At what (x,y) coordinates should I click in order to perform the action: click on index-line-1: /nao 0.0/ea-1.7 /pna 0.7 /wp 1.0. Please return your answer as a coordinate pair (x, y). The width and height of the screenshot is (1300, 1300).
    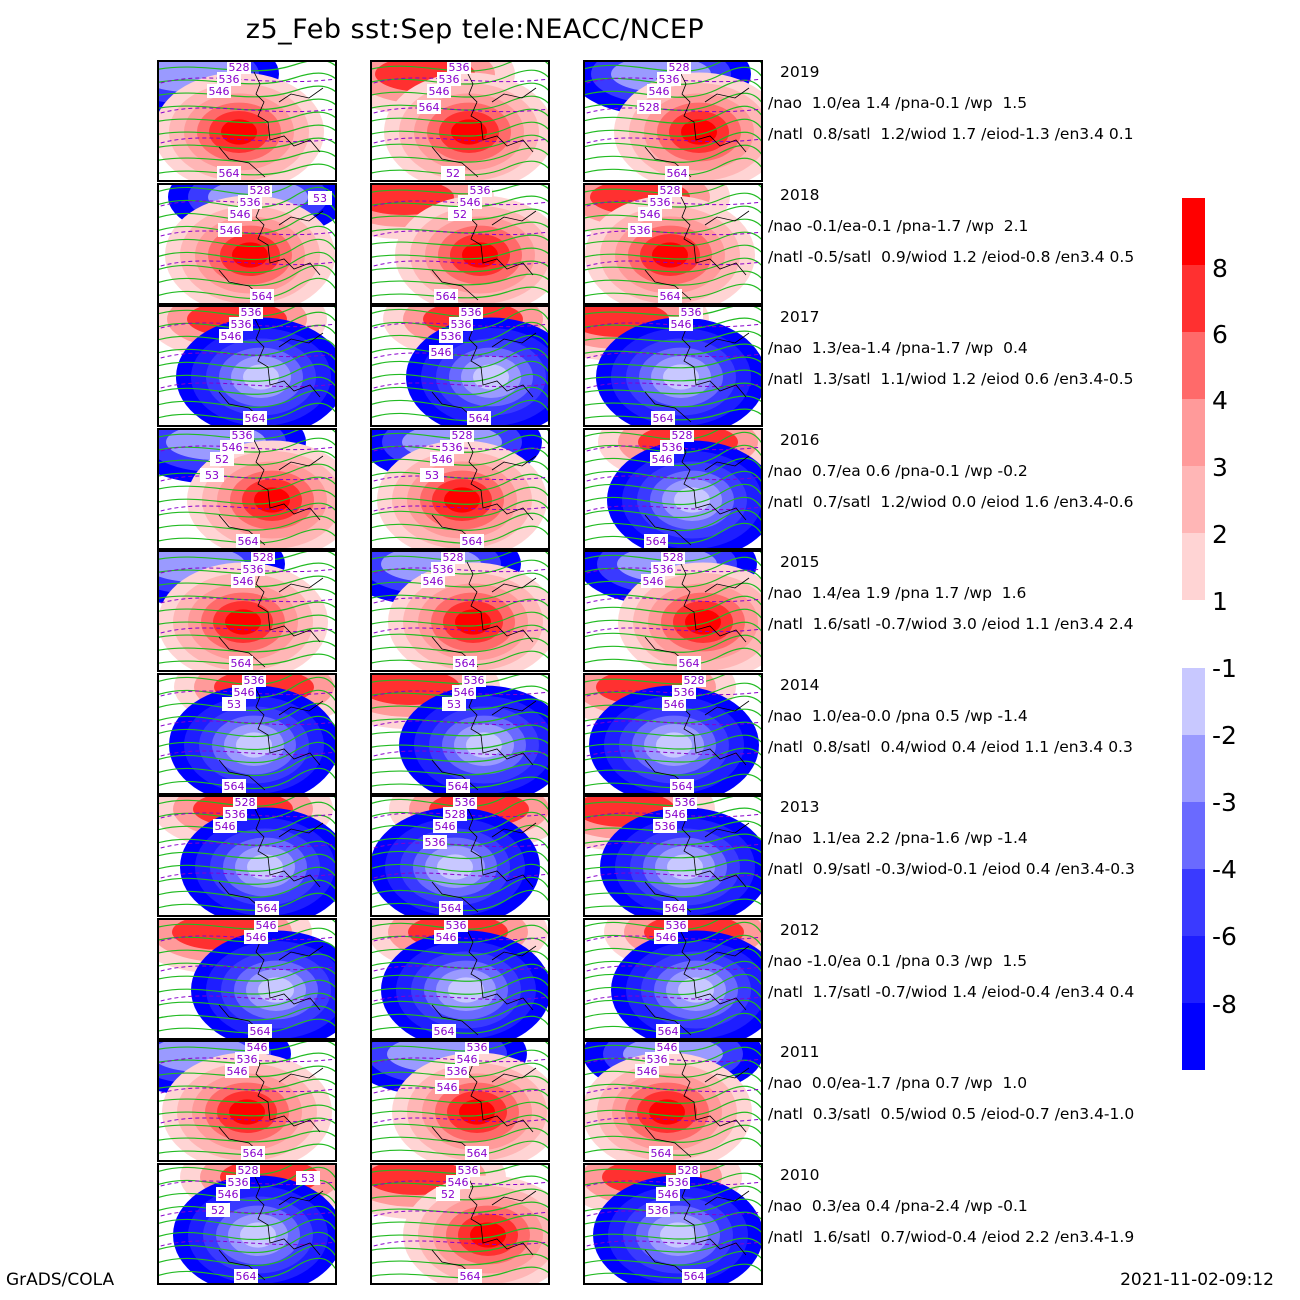
    Looking at the image, I should click on (898, 1083).